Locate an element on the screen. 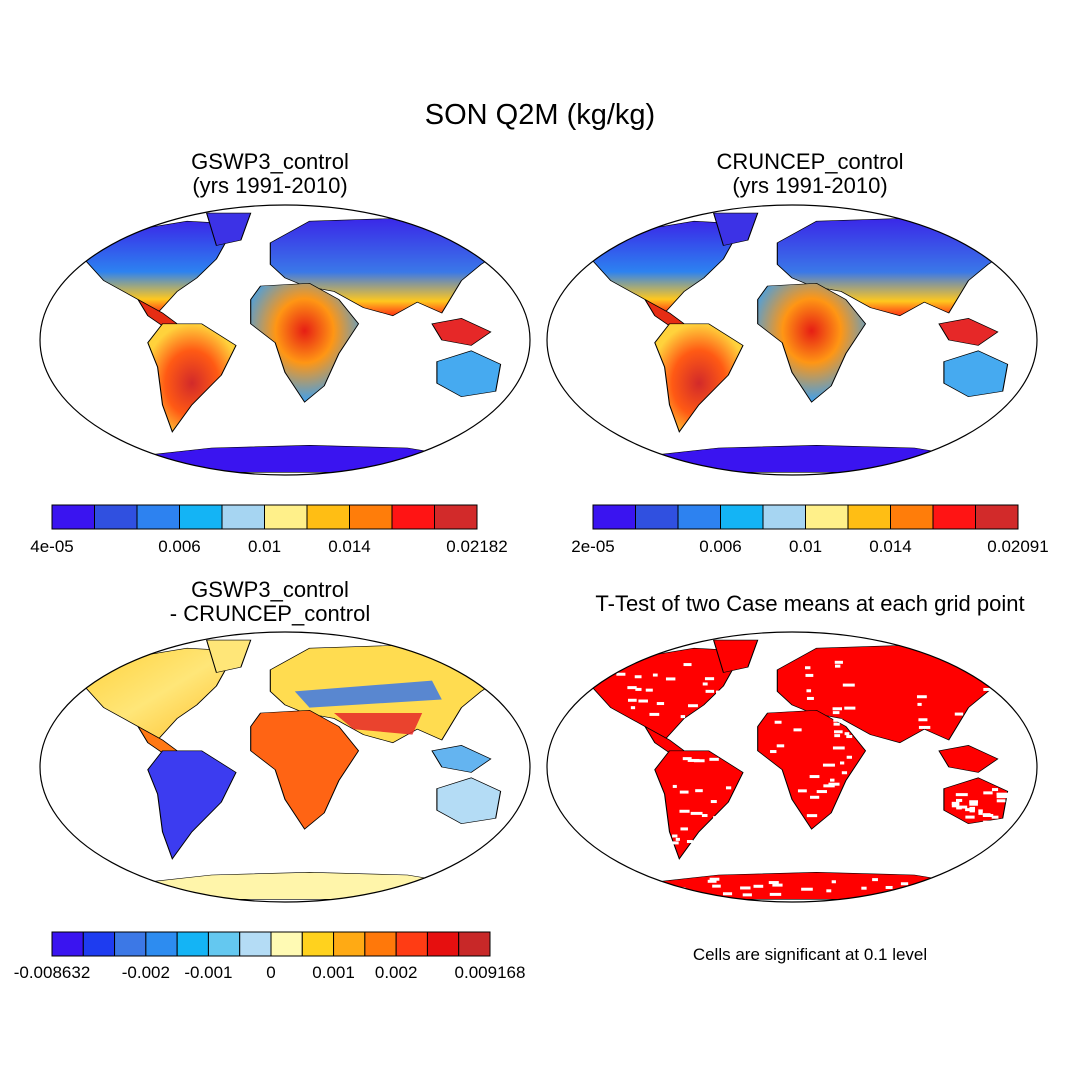 The height and width of the screenshot is (1080, 1080). landmass-southAmerica is located at coordinates (192, 378).